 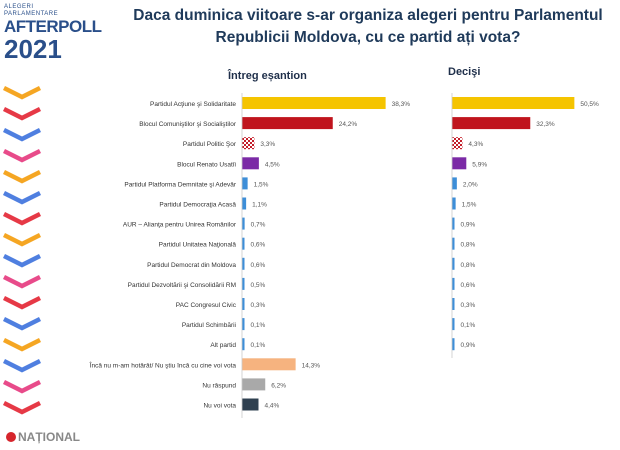 I want to click on category-label: AUR – Alianţa pentru Unirea Românilor, so click(x=180, y=225).